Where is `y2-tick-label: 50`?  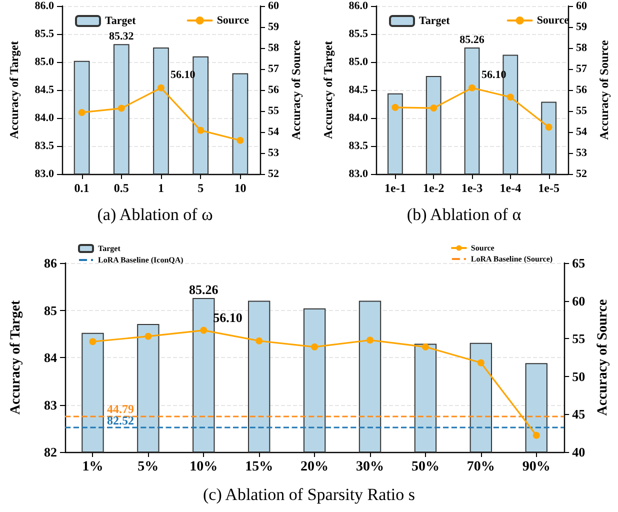
y2-tick-label: 50 is located at coordinates (579, 376).